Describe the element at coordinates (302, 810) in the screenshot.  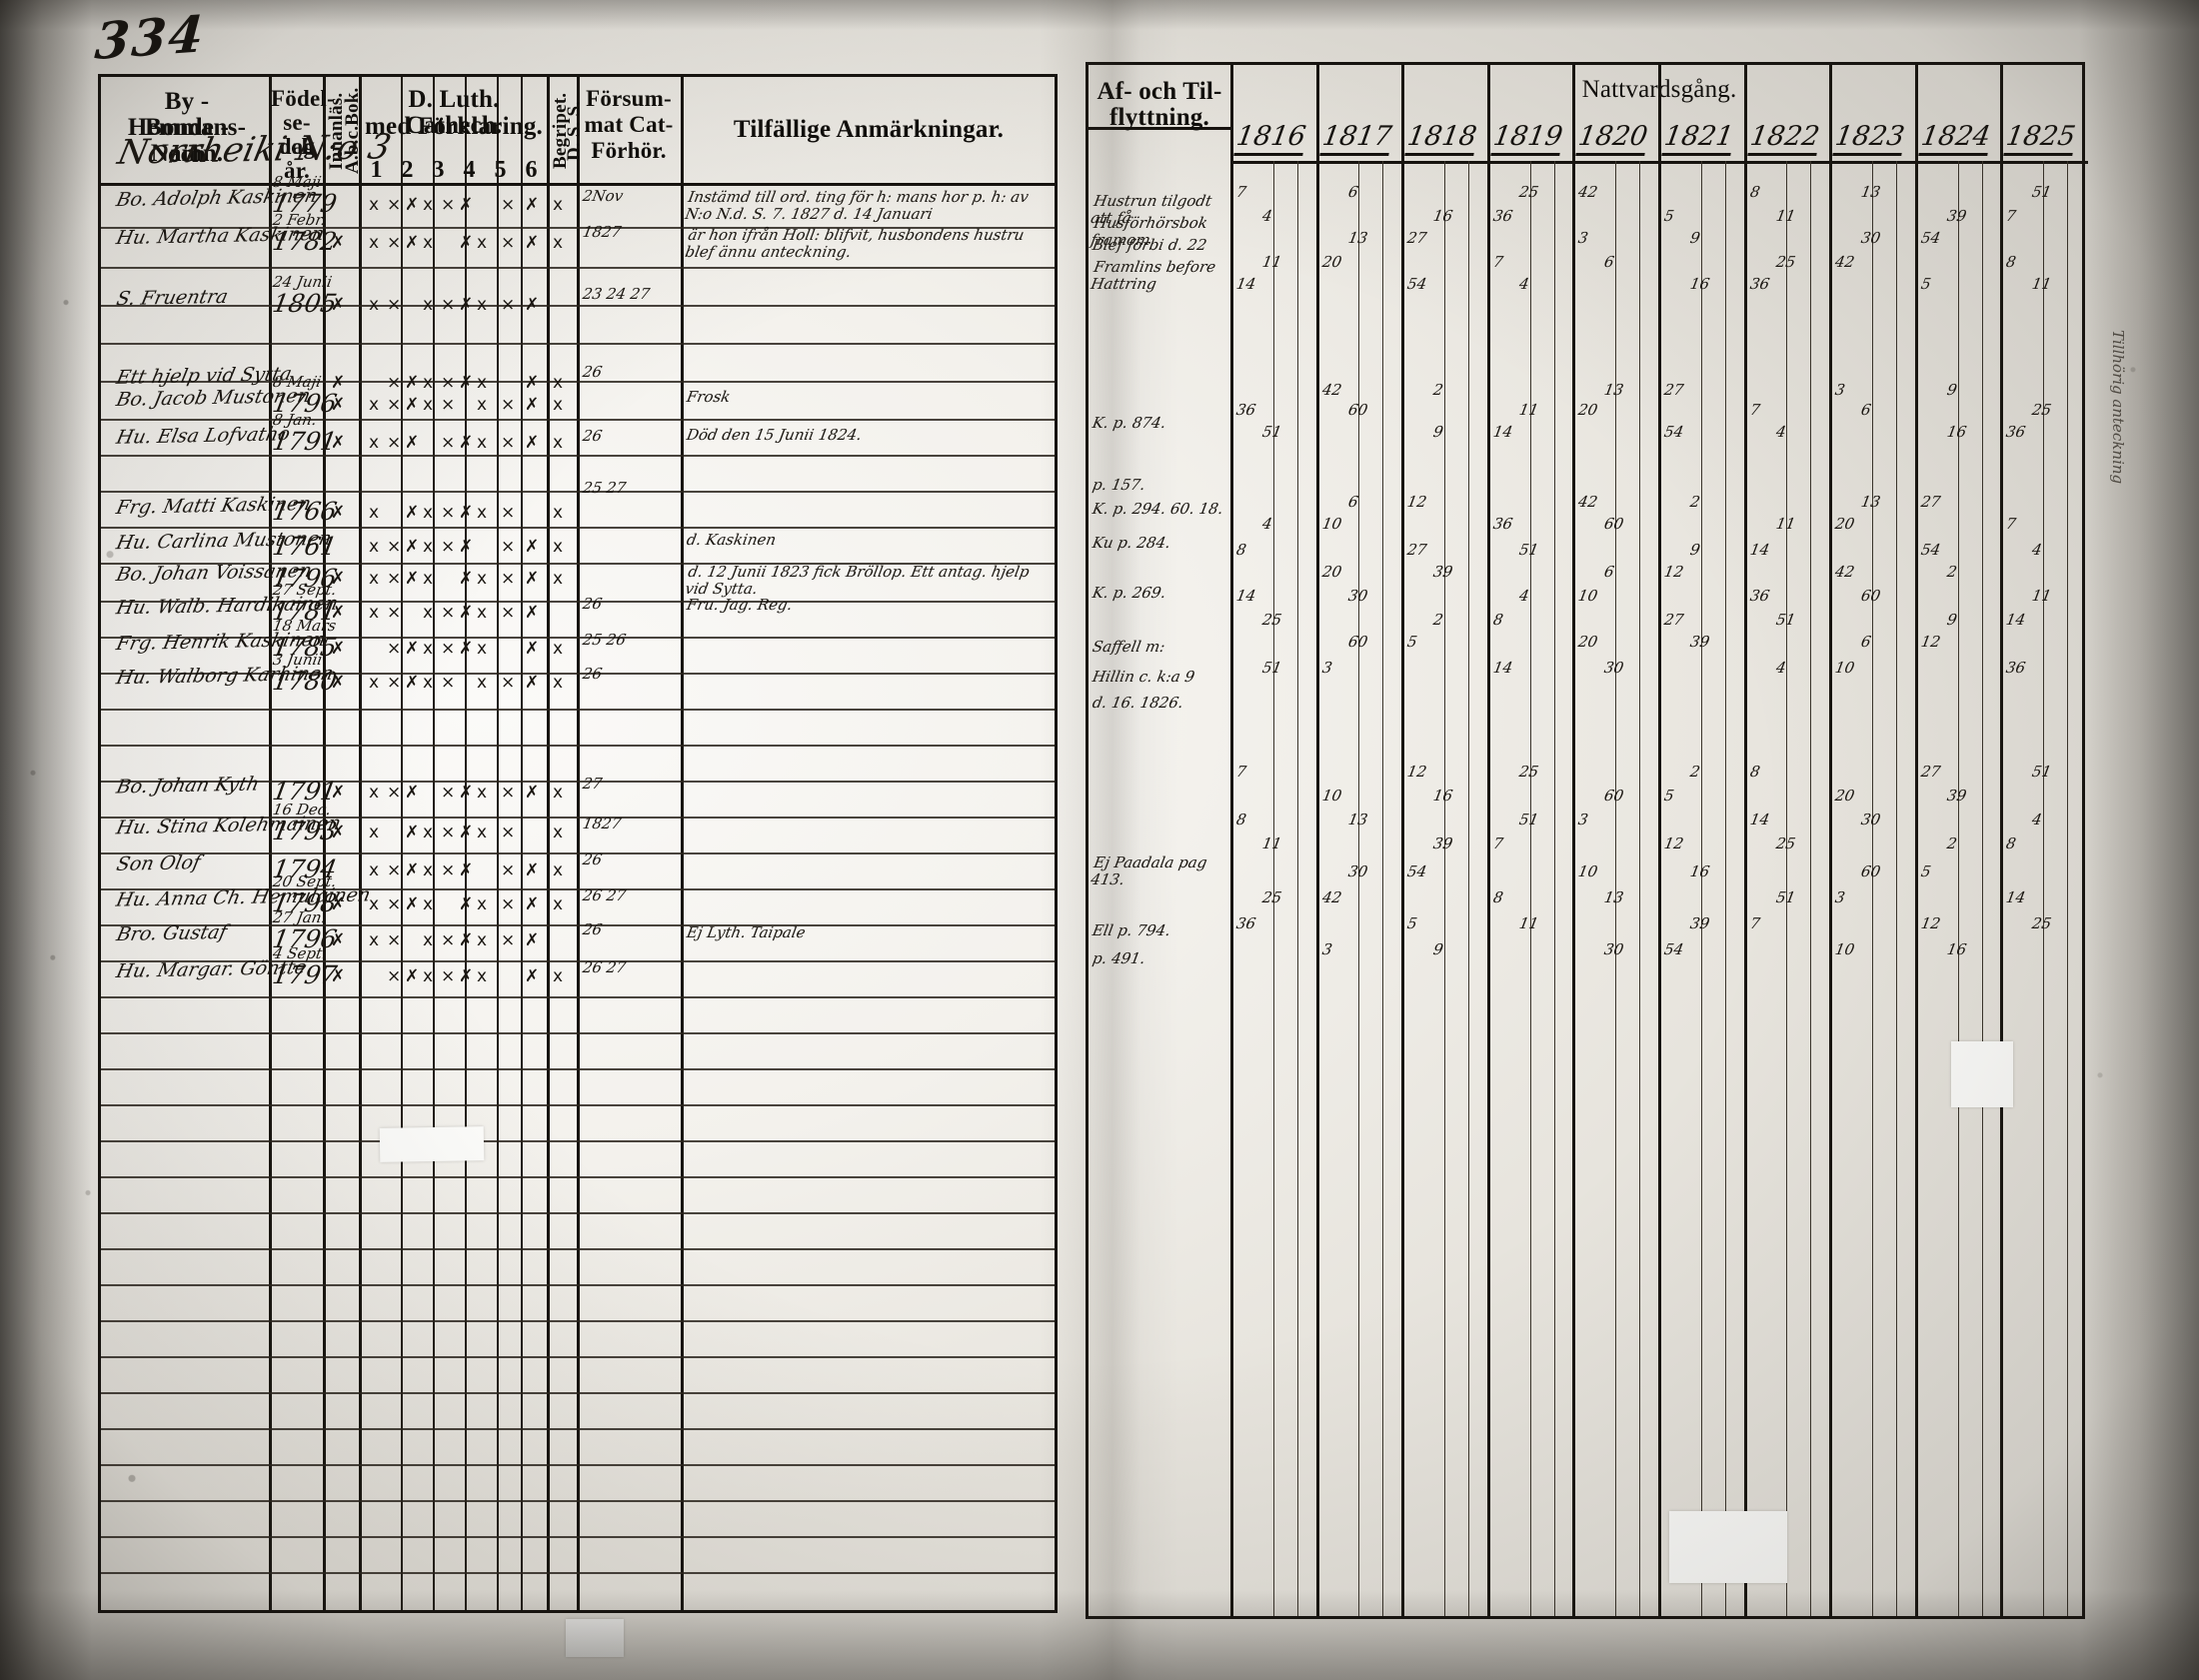
I see `entry-birth-note-13: 16 Dec.` at that location.